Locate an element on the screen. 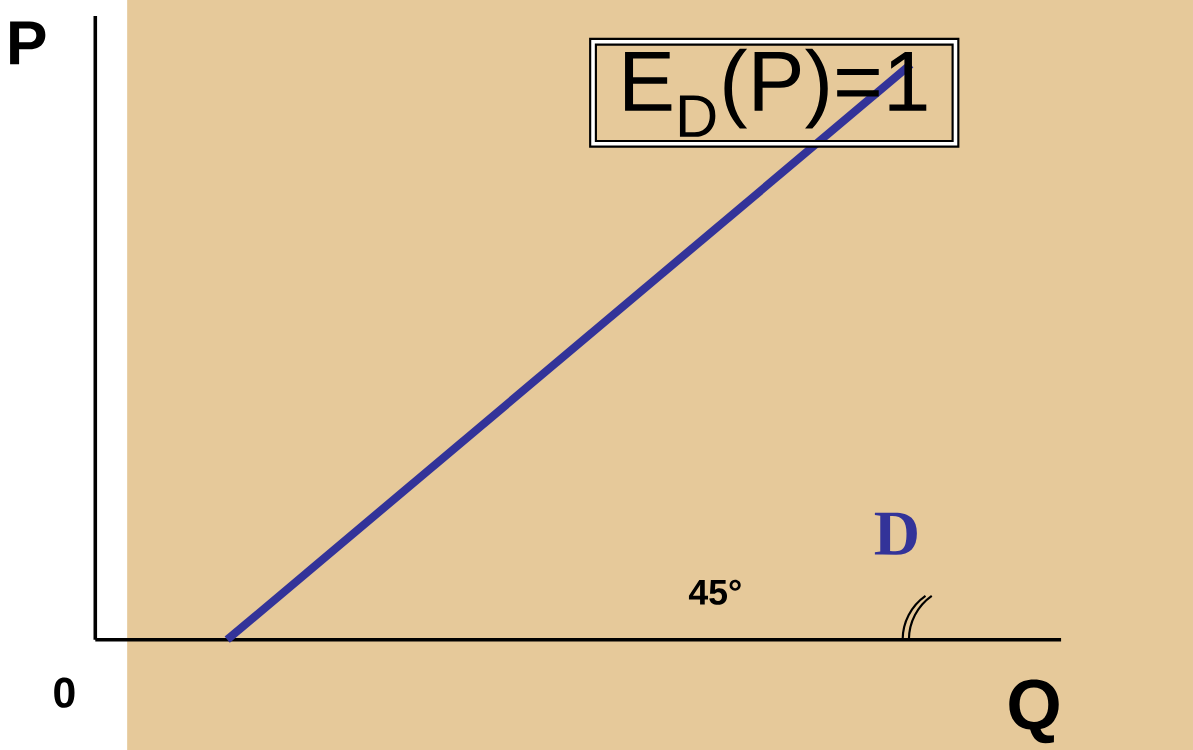 The image size is (1193, 750). annotation: 45° is located at coordinates (714, 592).